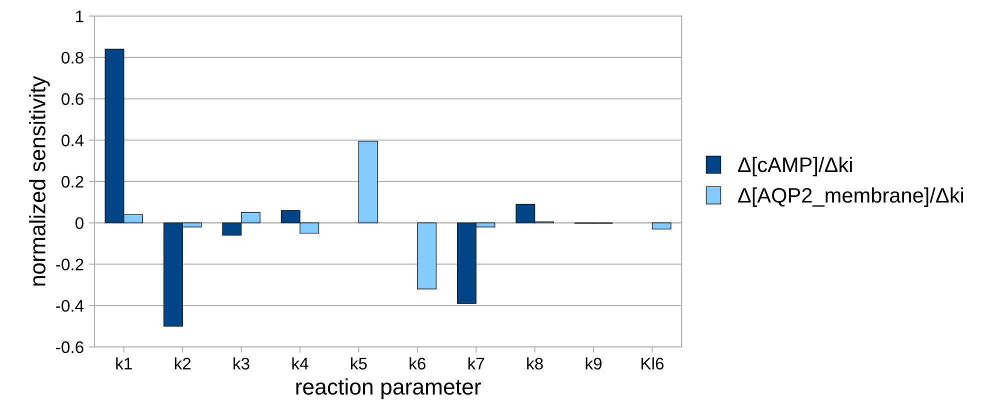 The width and height of the screenshot is (995, 412). Describe the element at coordinates (359, 363) in the screenshot. I see `x-tick-label: k5` at that location.